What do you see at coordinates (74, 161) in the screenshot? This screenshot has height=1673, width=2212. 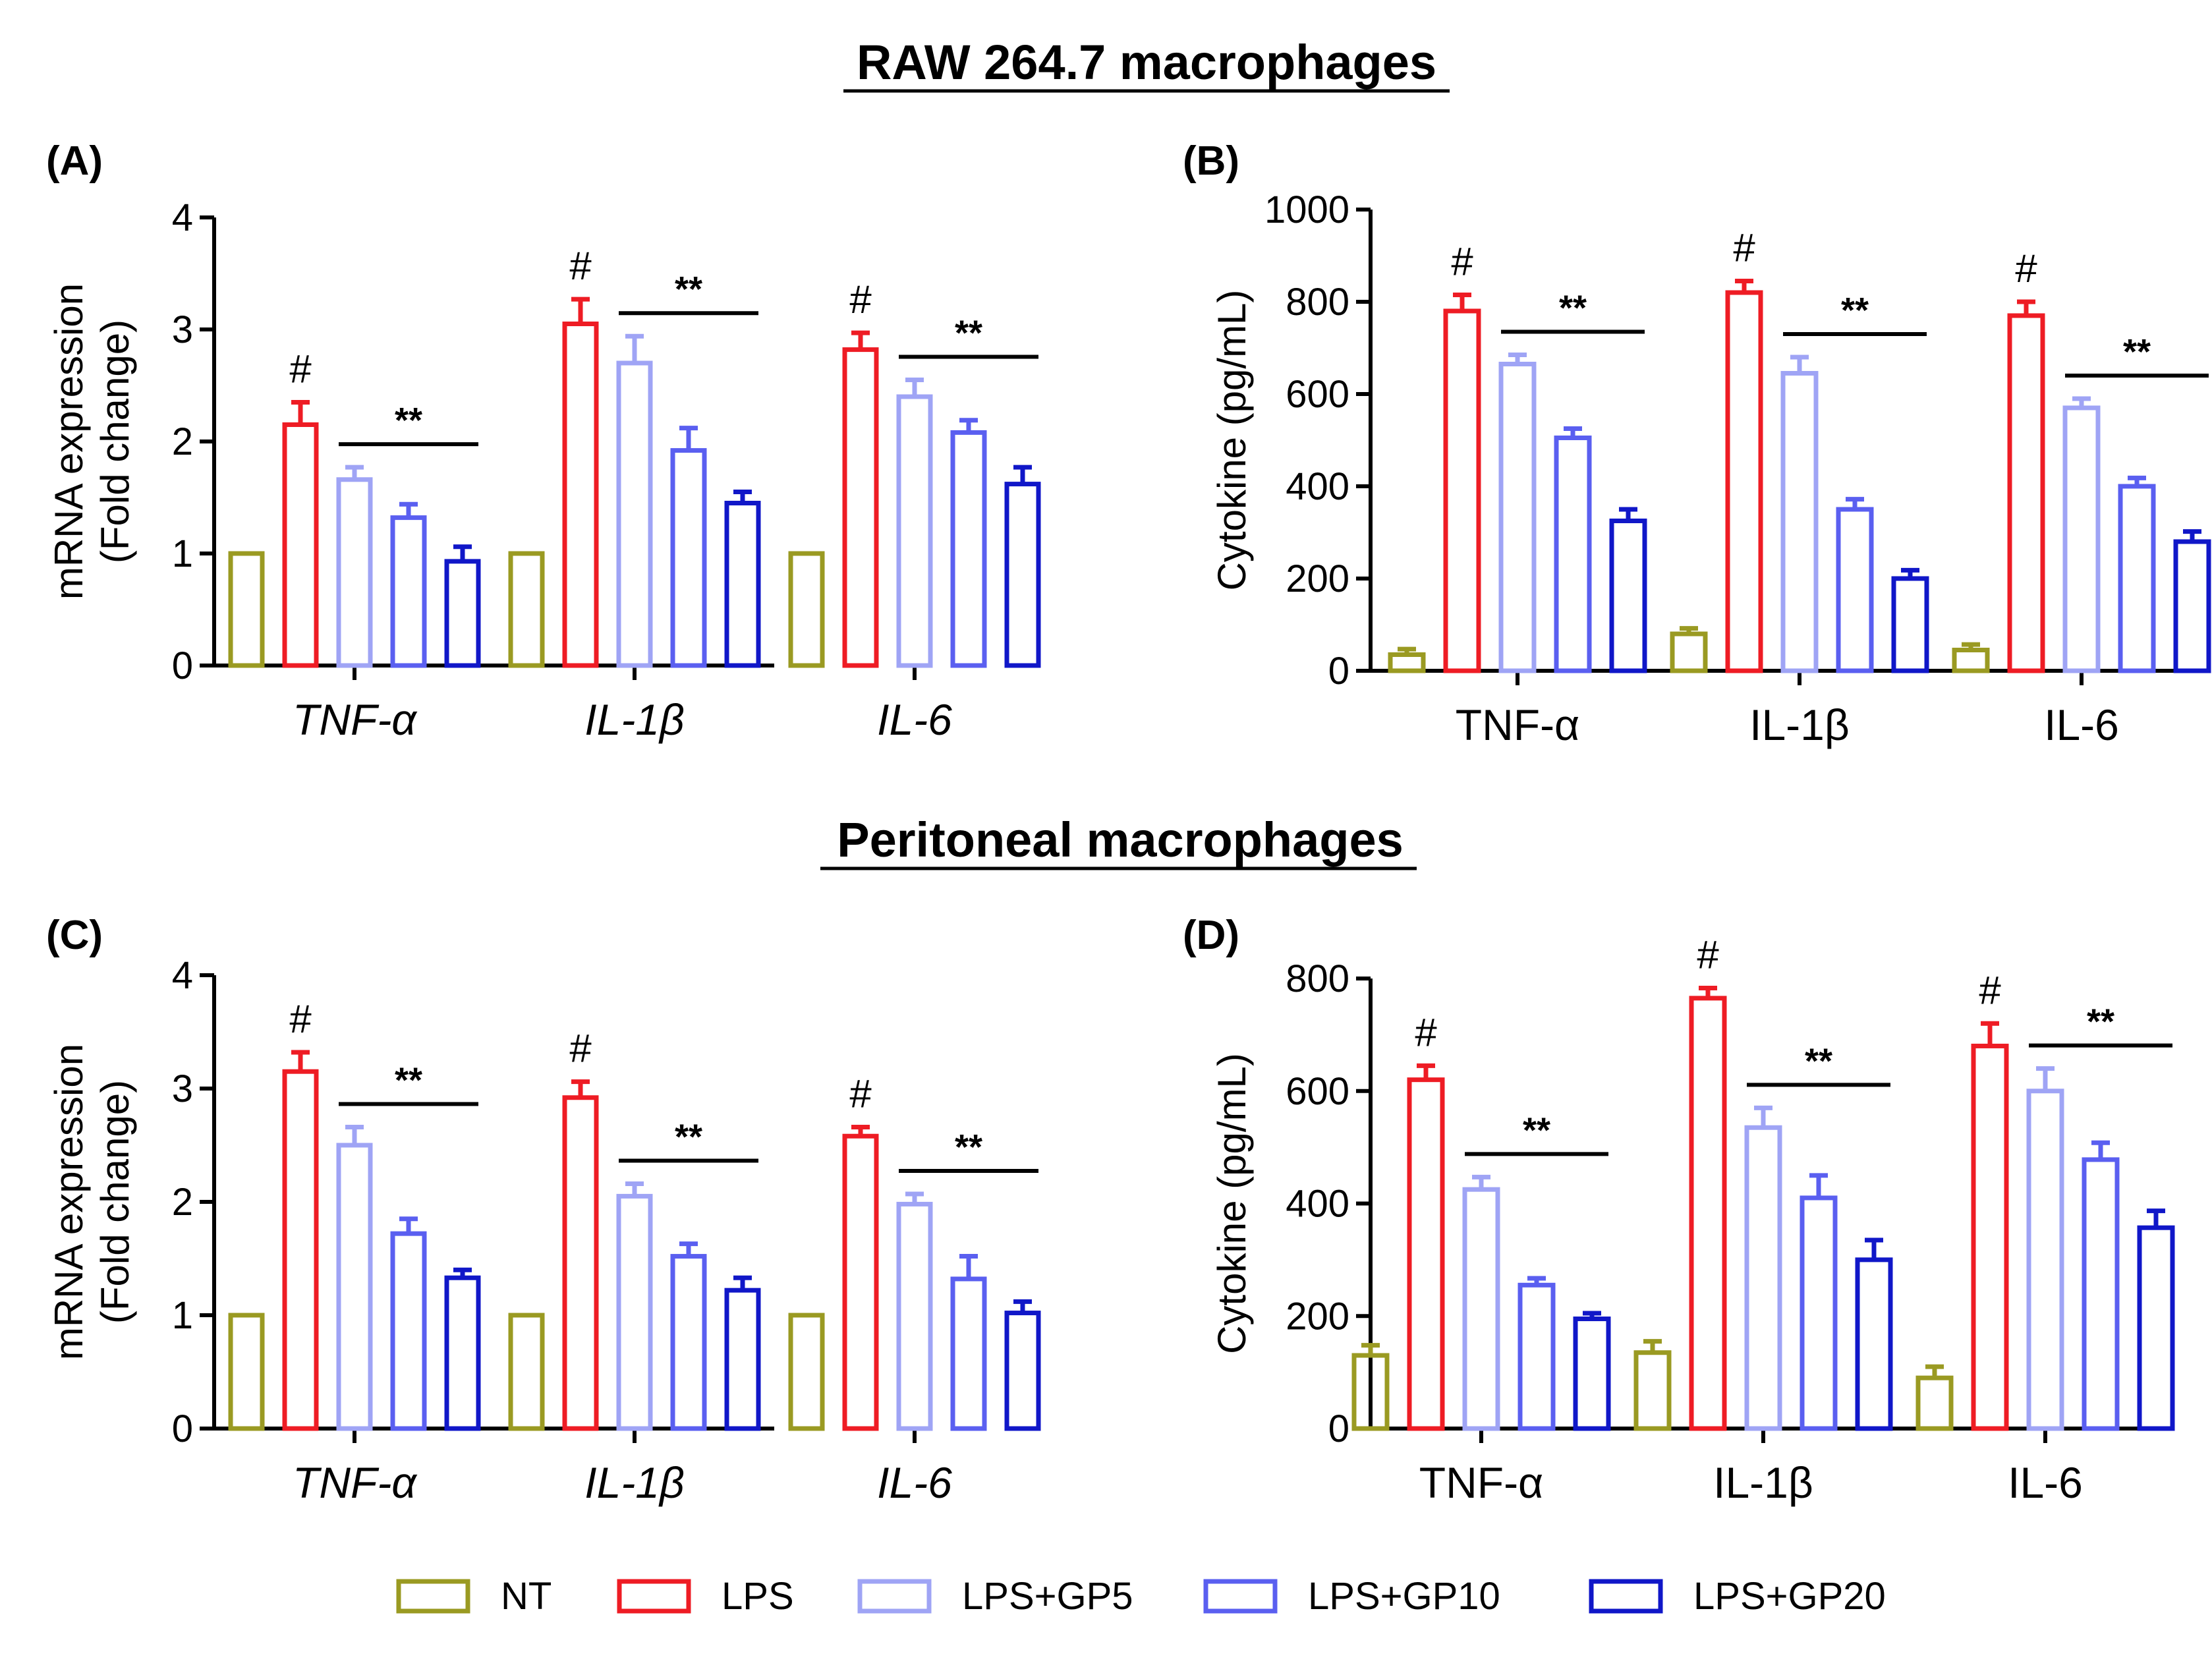 I see `panel-label: (A)` at bounding box center [74, 161].